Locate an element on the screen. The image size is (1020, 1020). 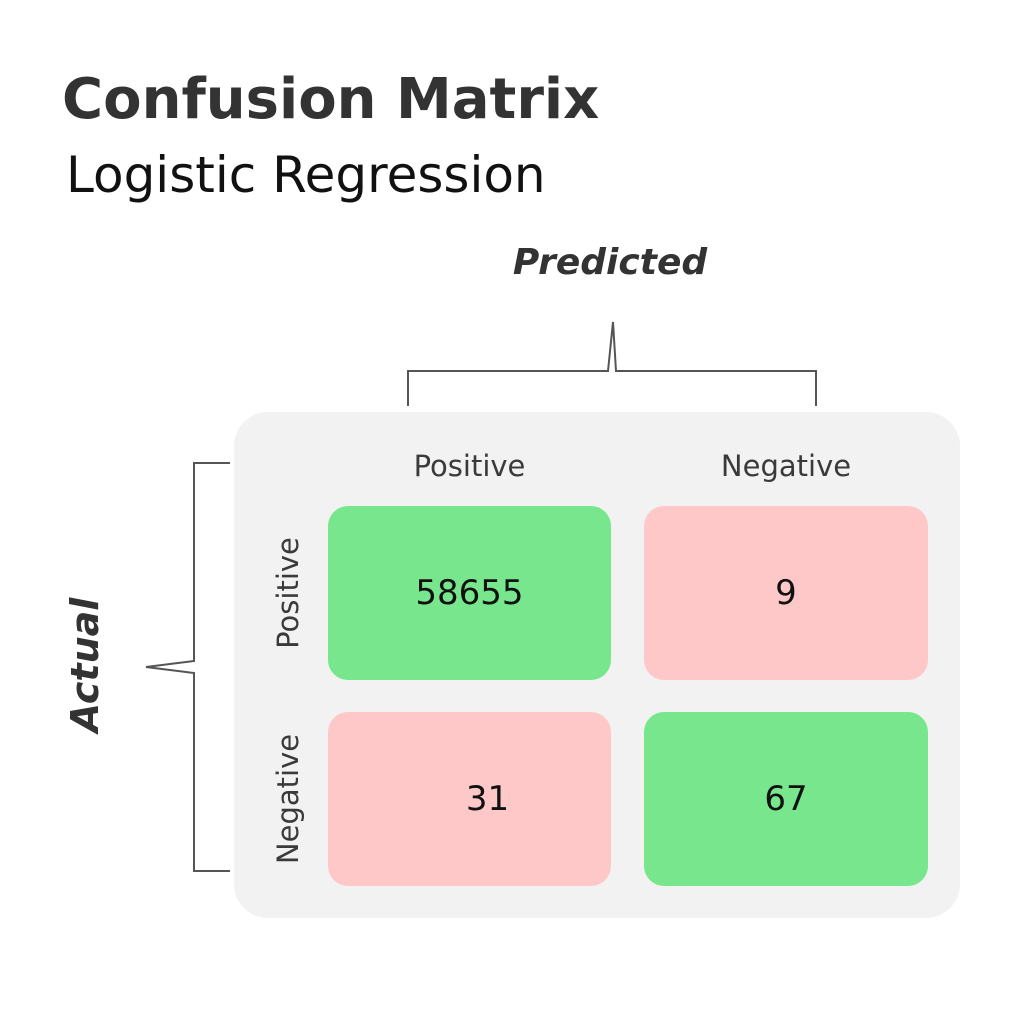
matrix-cell-actual-positive-predicted-negative: 9 is located at coordinates (786, 593).